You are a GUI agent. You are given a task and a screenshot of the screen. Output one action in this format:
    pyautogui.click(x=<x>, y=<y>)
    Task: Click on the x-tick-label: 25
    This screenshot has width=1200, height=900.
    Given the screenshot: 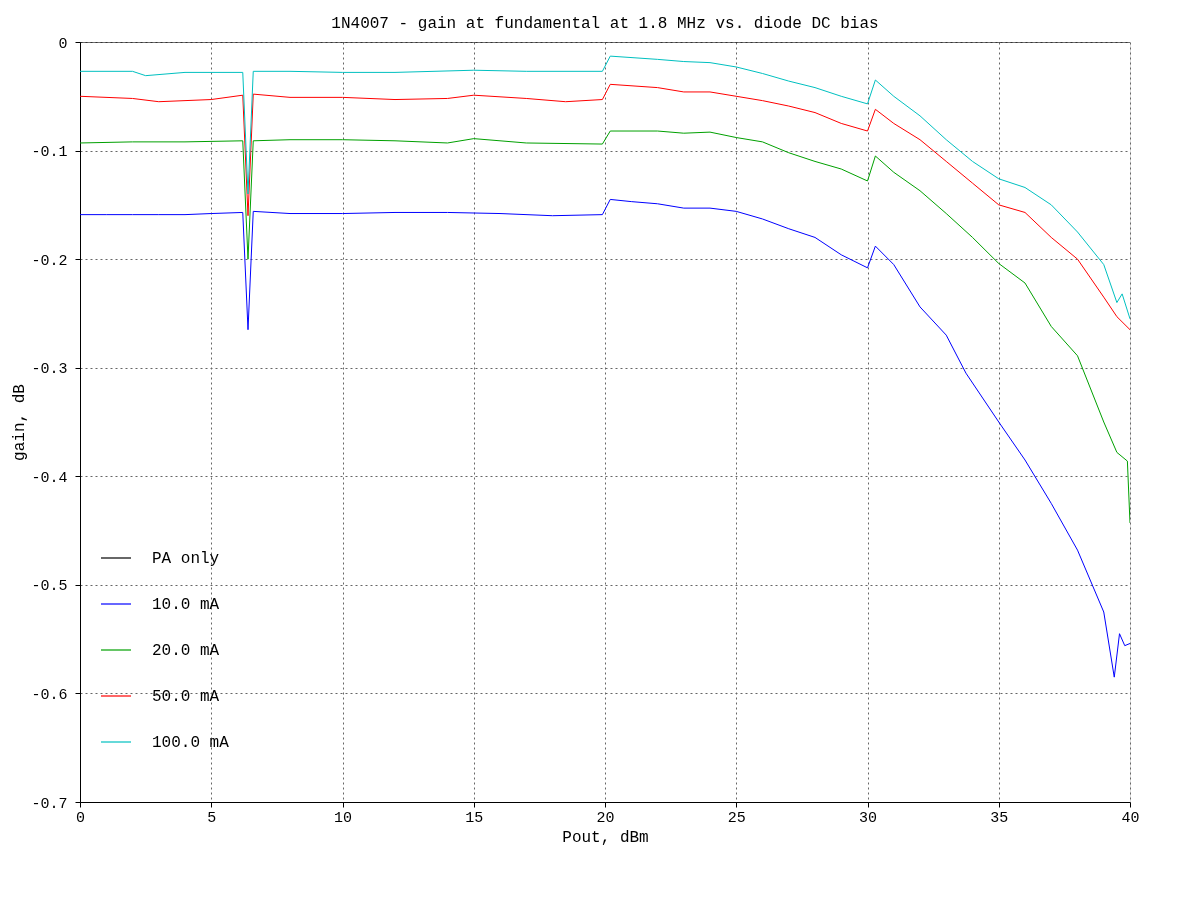 What is the action you would take?
    pyautogui.click(x=736, y=818)
    